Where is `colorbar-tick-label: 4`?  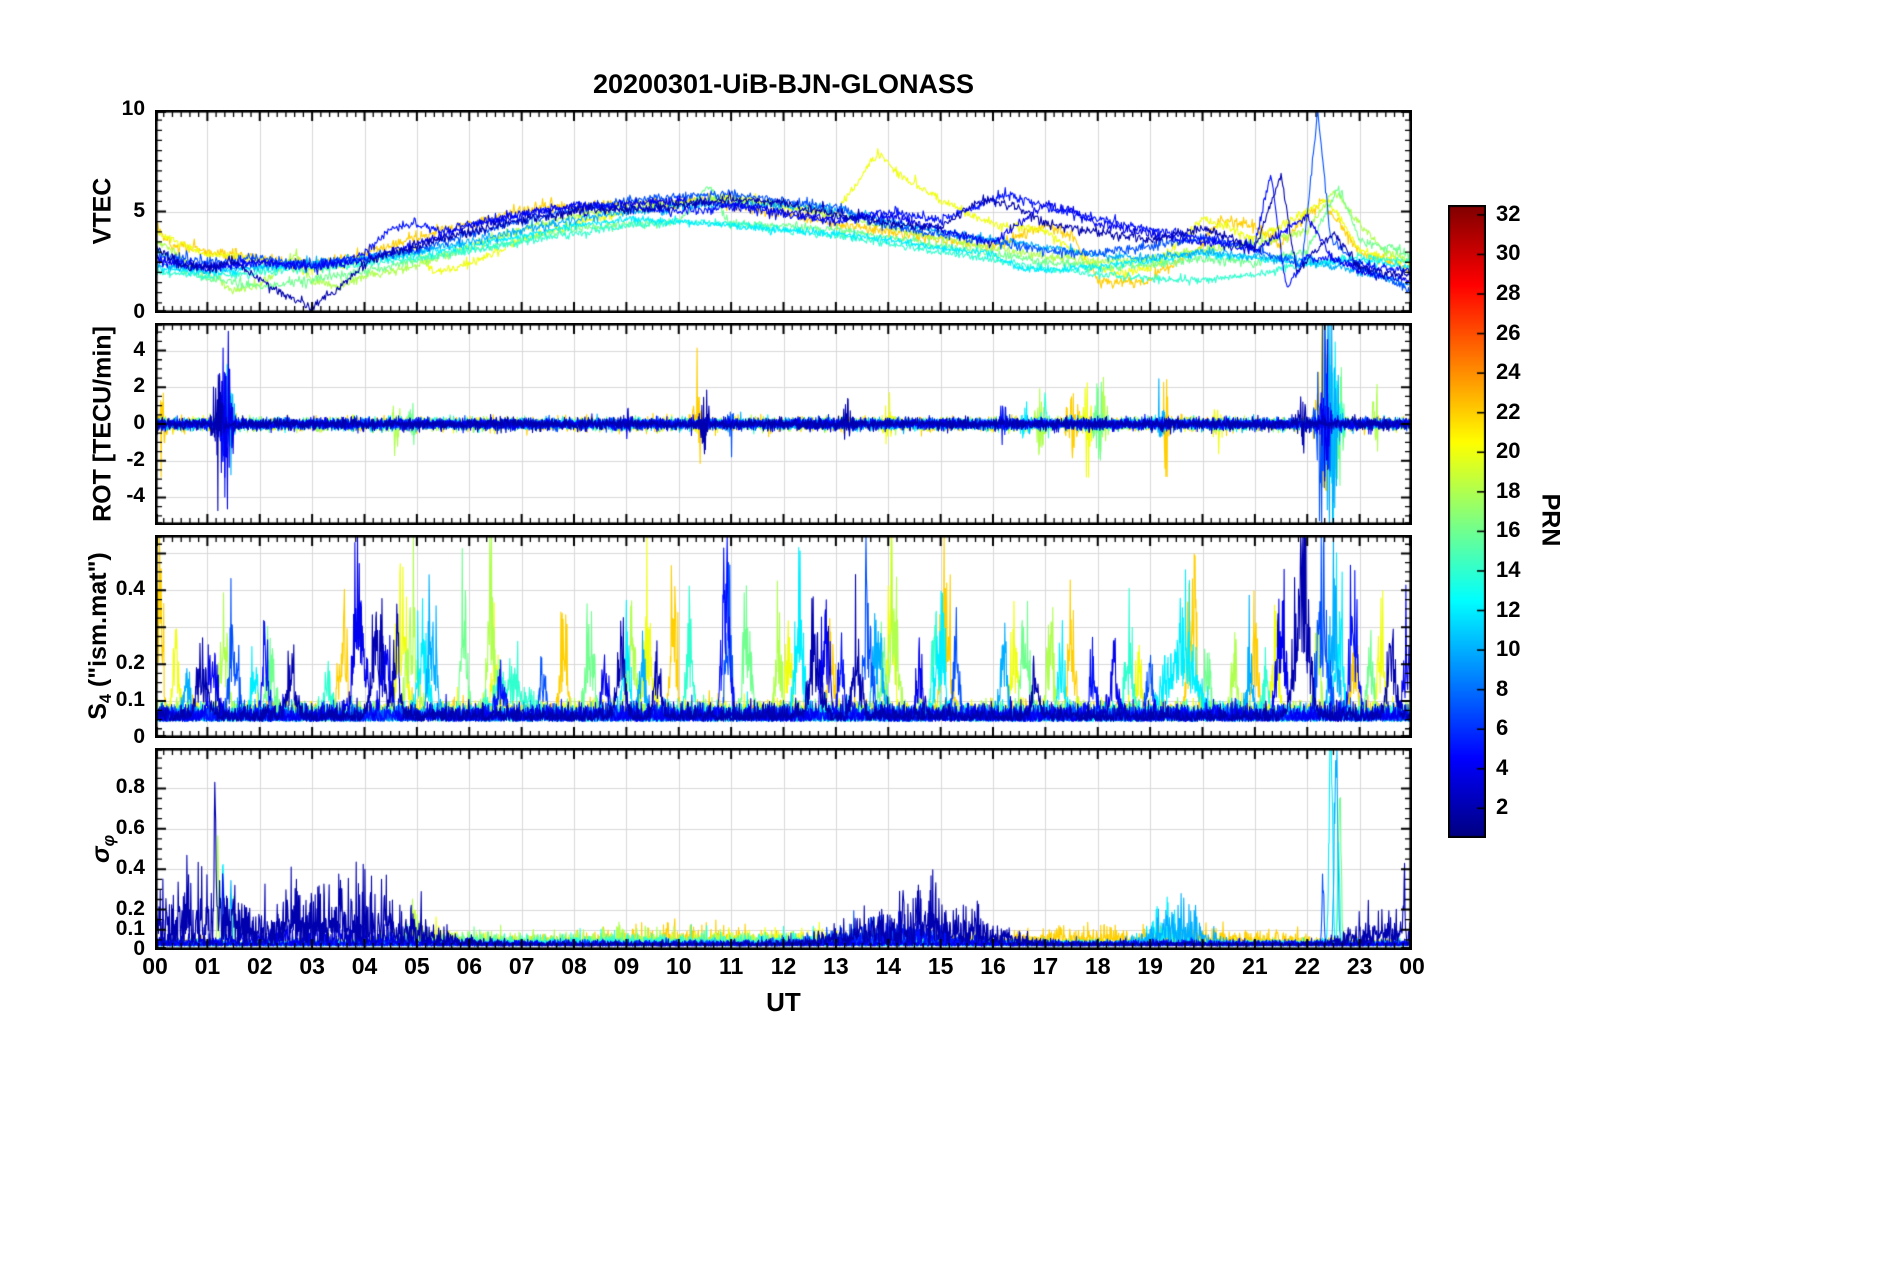
colorbar-tick-label: 4 is located at coordinates (1502, 767).